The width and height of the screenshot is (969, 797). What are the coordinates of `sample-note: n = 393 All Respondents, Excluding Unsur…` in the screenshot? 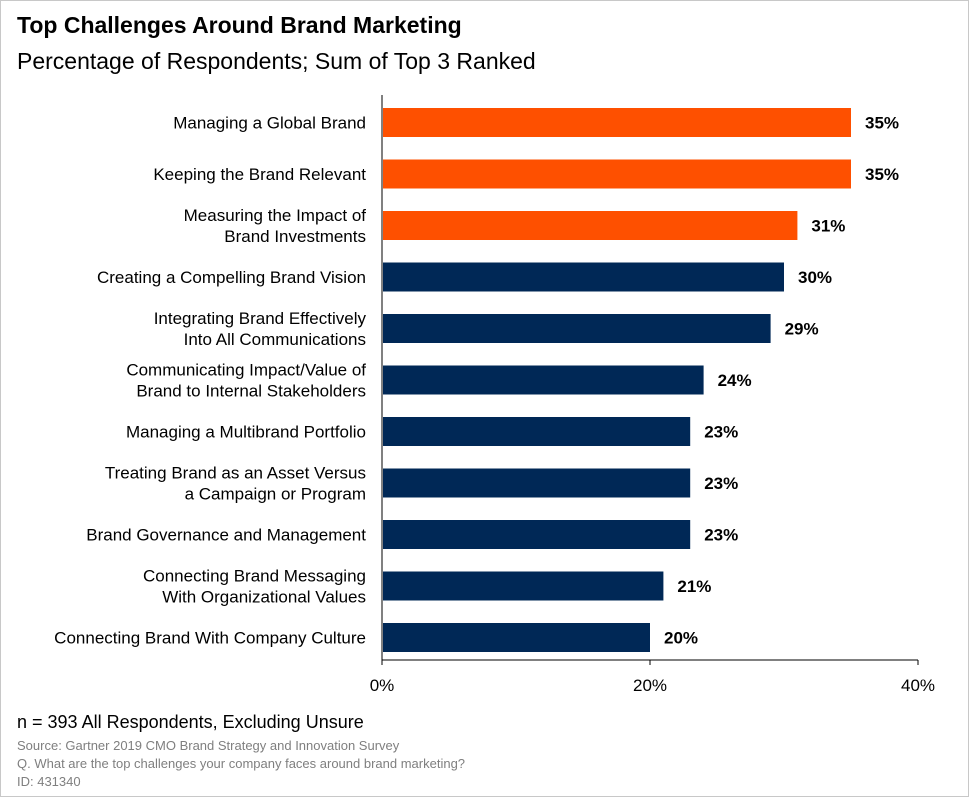 It's located at (190, 722).